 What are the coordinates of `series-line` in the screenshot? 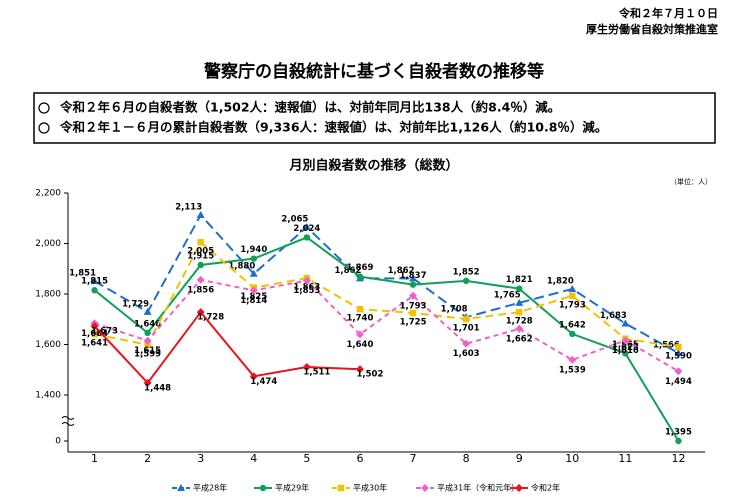 It's located at (227, 347).